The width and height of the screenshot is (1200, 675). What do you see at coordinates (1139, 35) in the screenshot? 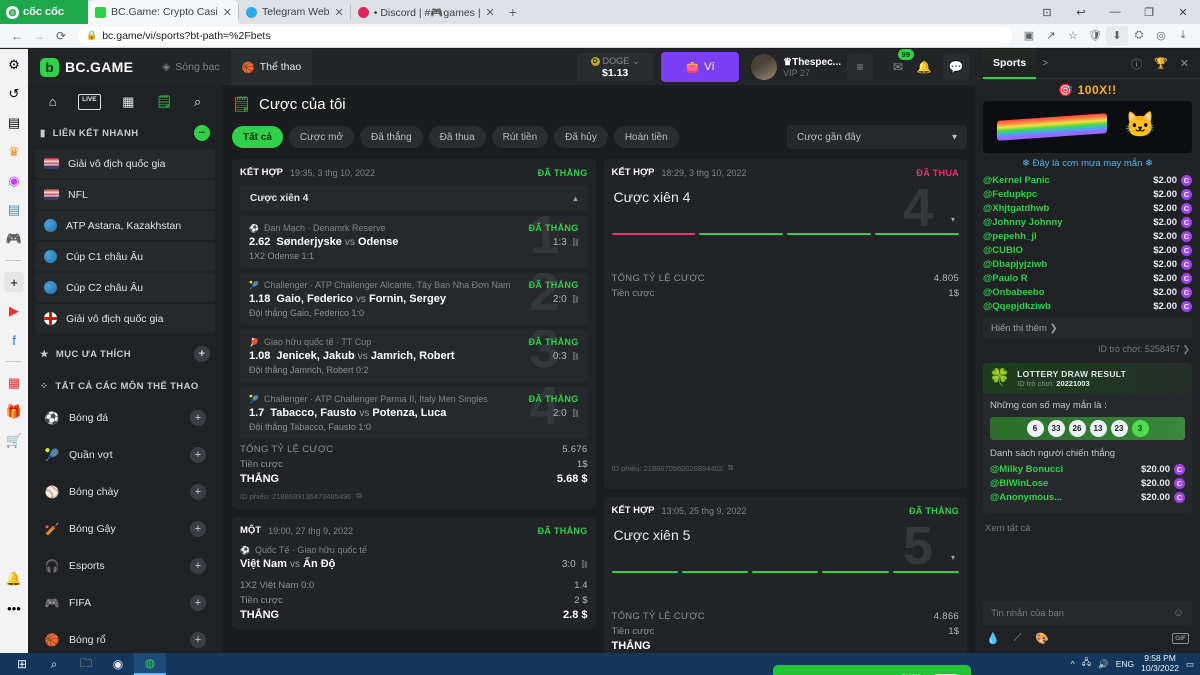
I see `extensions-icon: ⛭` at bounding box center [1139, 35].